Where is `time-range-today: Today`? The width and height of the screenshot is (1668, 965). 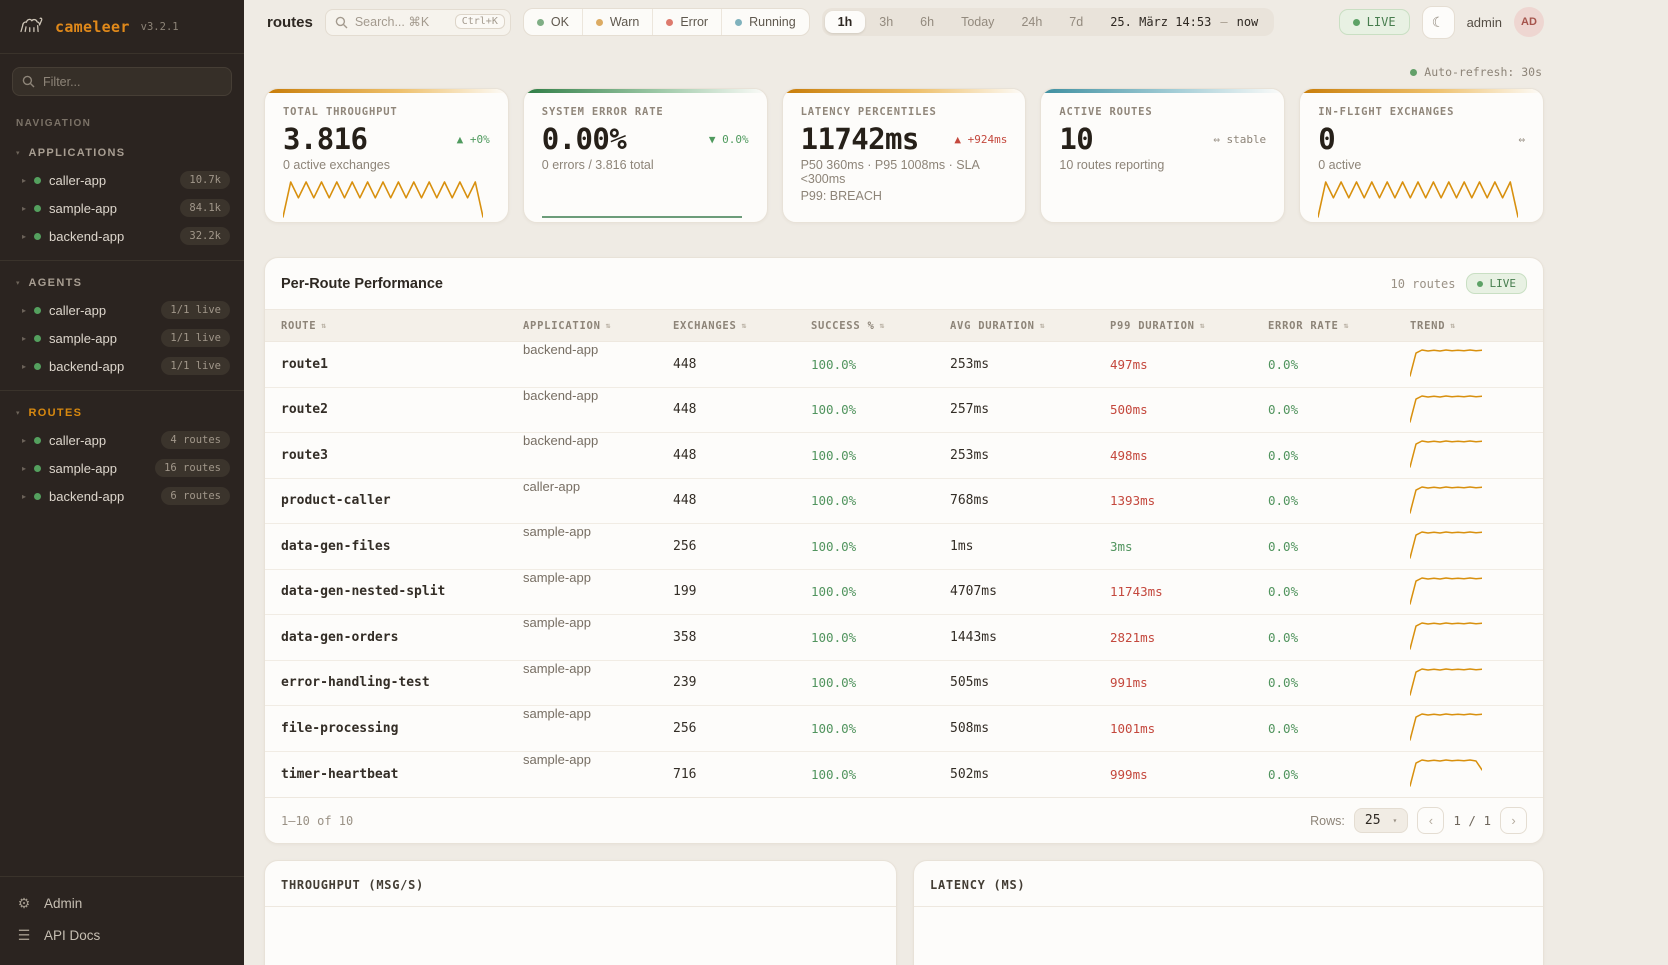 time-range-today: Today is located at coordinates (978, 22).